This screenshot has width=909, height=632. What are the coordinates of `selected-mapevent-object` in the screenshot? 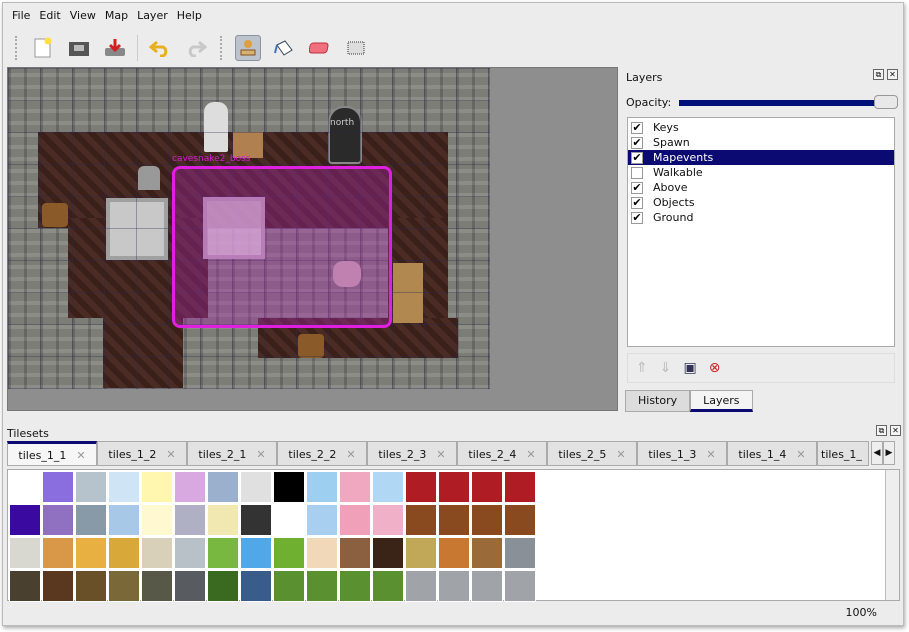 It's located at (282, 247).